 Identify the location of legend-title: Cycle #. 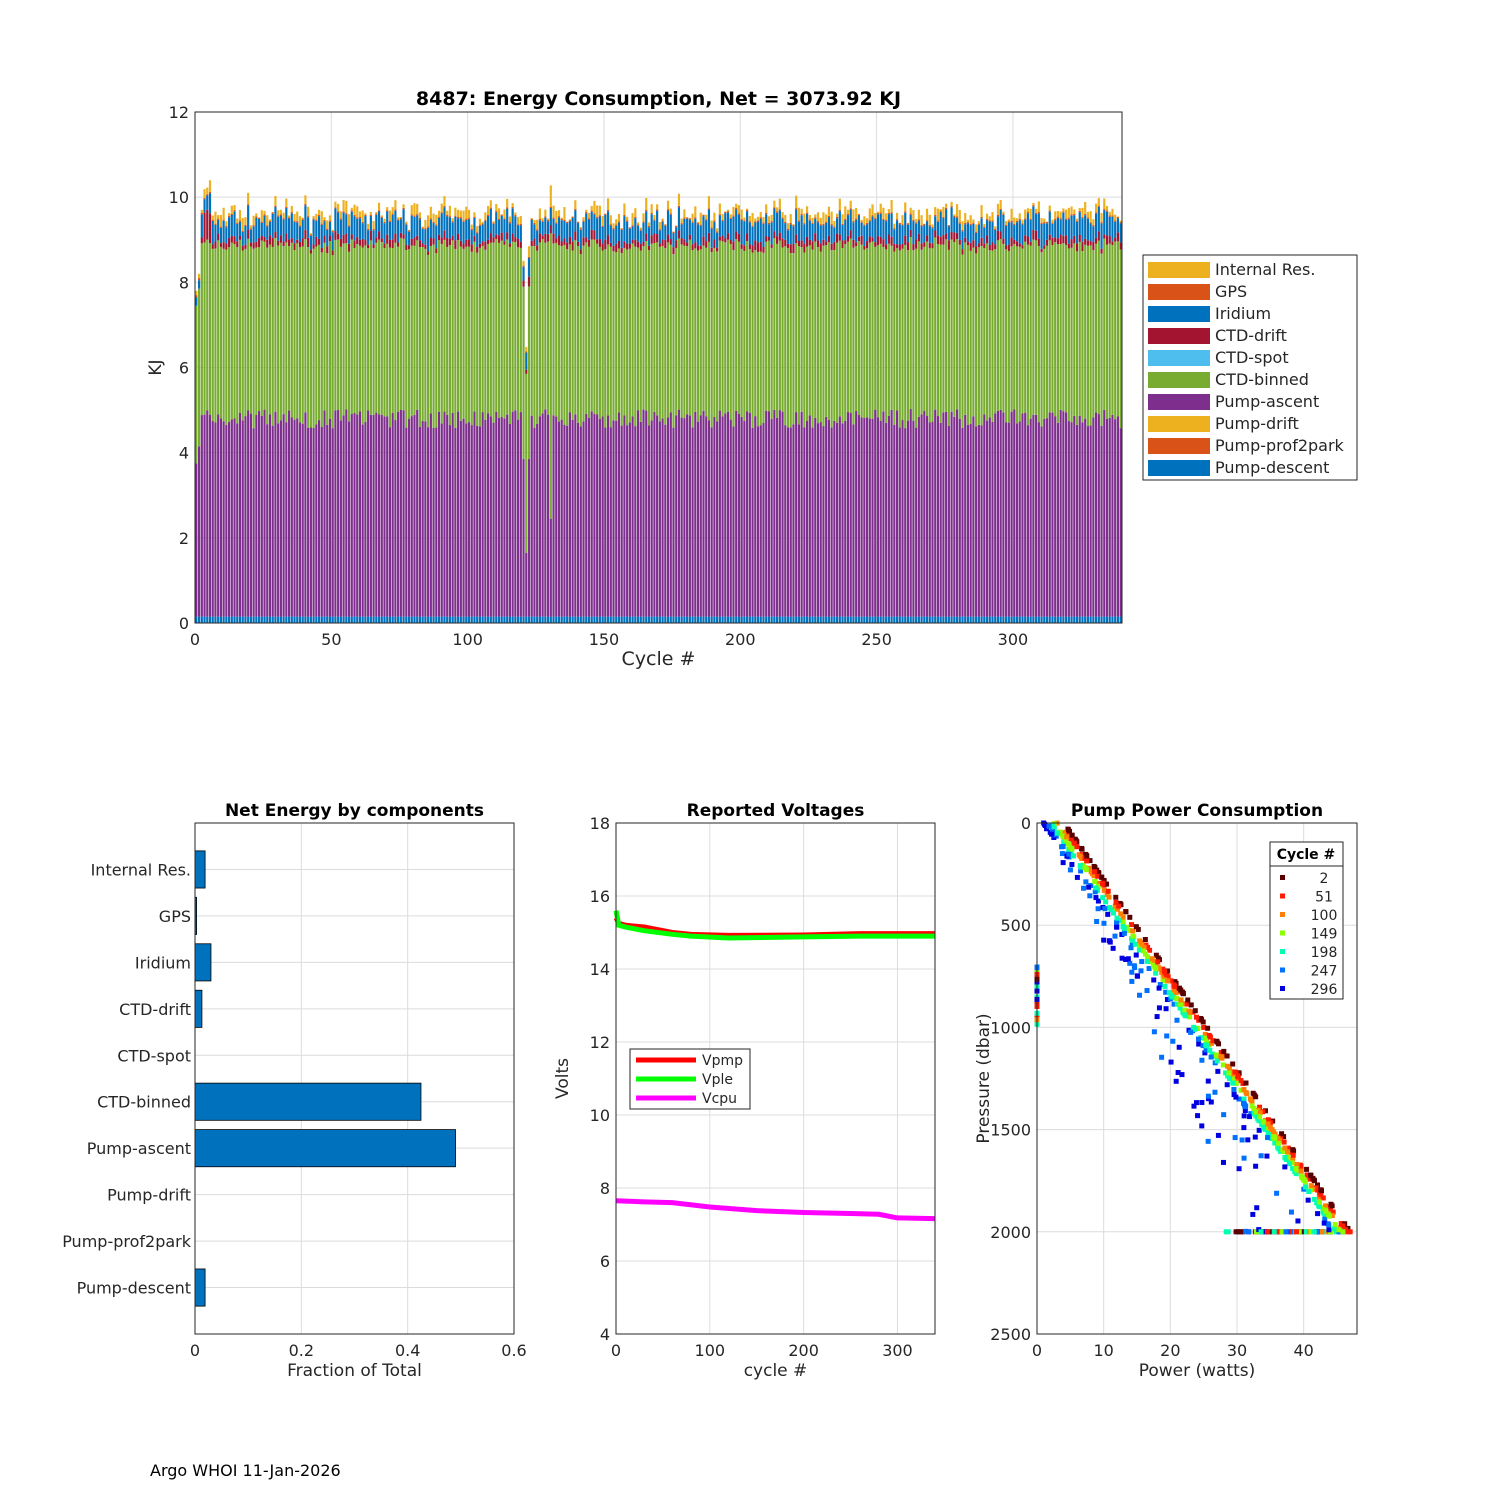
(1306, 855).